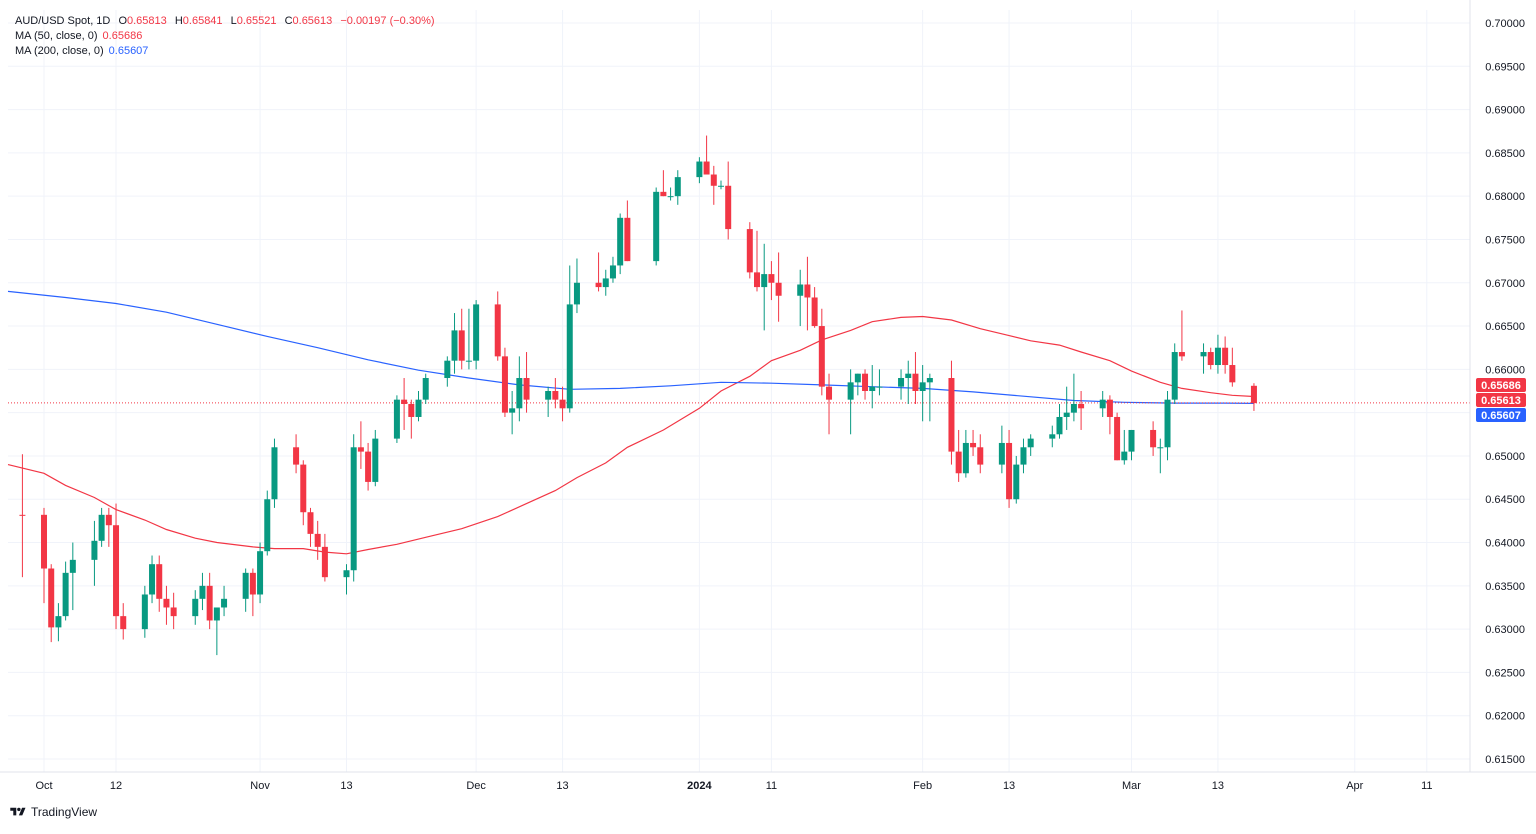 The image size is (1536, 834). I want to click on legend-ma50-row: MA (50, close, 0) 0.65686, so click(225, 36).